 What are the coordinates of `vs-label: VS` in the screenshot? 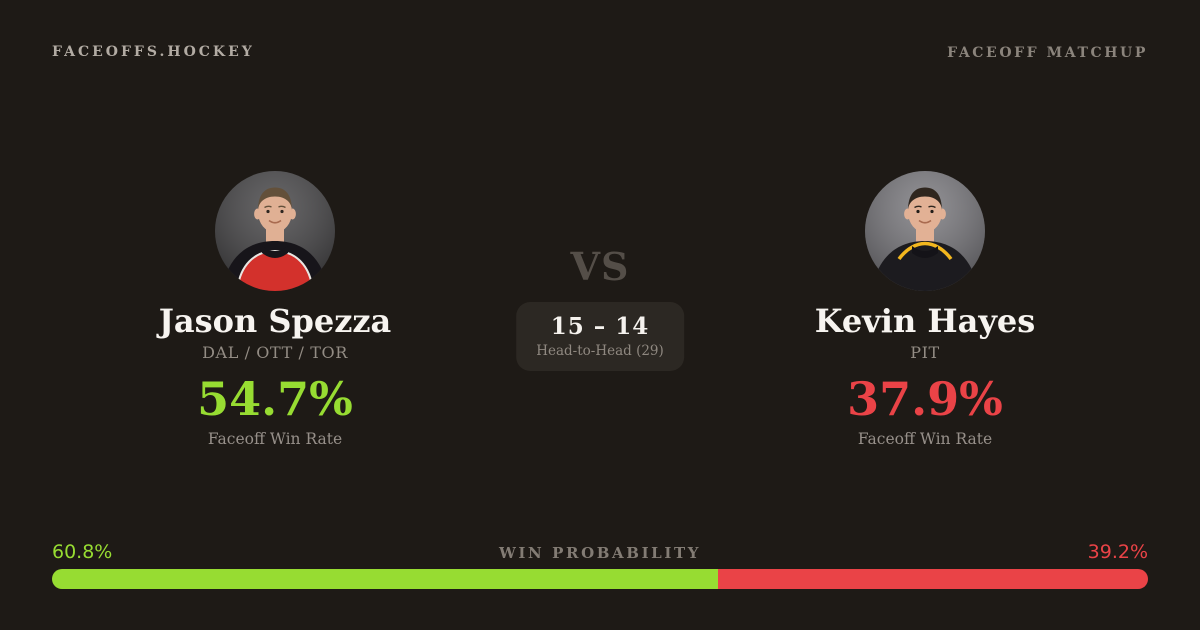 It's located at (600, 266).